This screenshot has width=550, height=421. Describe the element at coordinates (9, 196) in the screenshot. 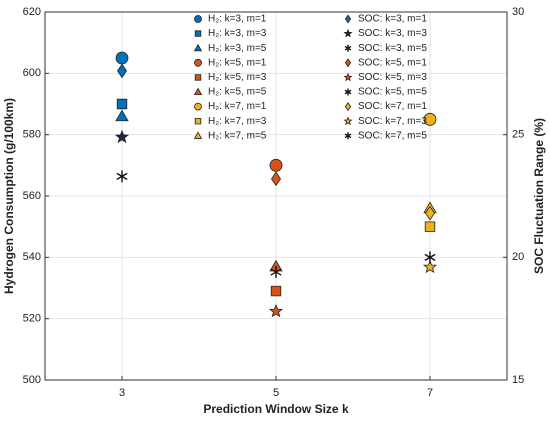

I see `y-axis-label: Hydrogen Consumption (g/100km)` at that location.